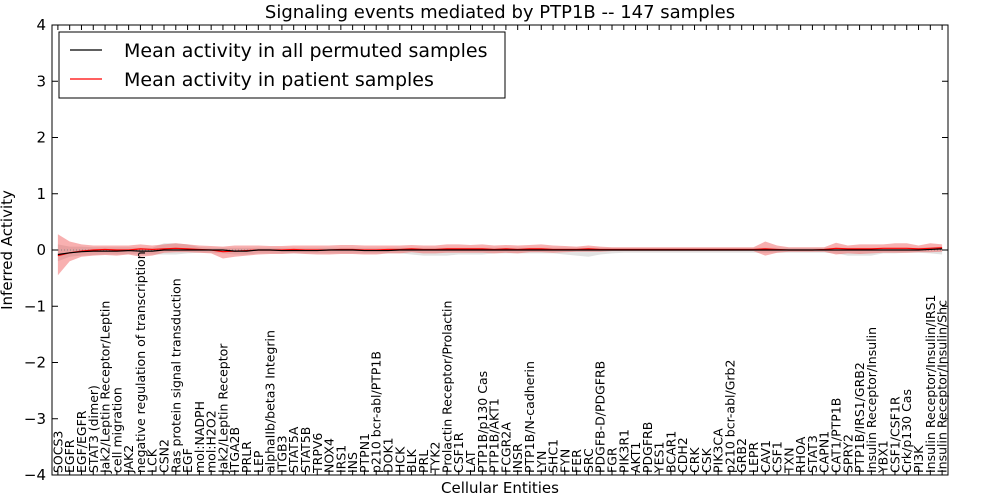 This screenshot has width=1000, height=500. I want to click on x-tick-label: EGF, so click(187, 460).